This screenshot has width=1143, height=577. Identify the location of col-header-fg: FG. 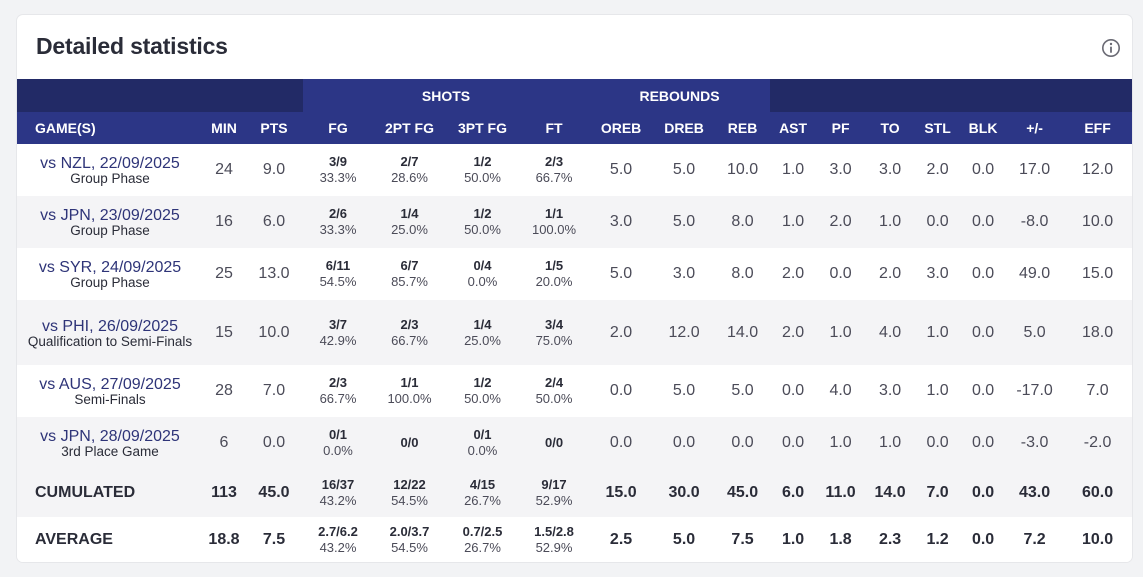
(338, 128).